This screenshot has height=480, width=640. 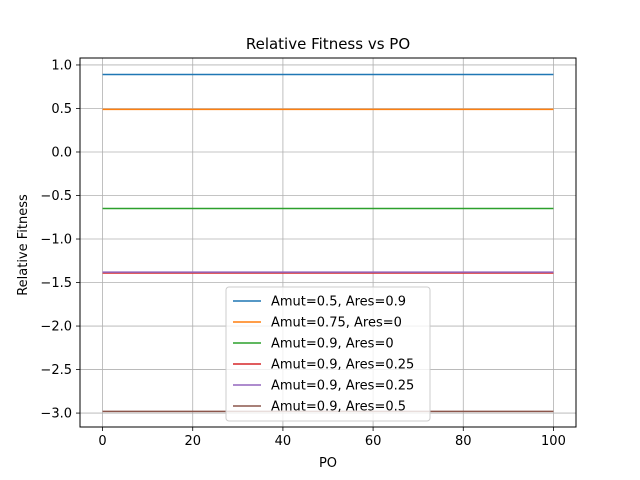 I want to click on y-tick-label: −0.5, so click(x=56, y=196).